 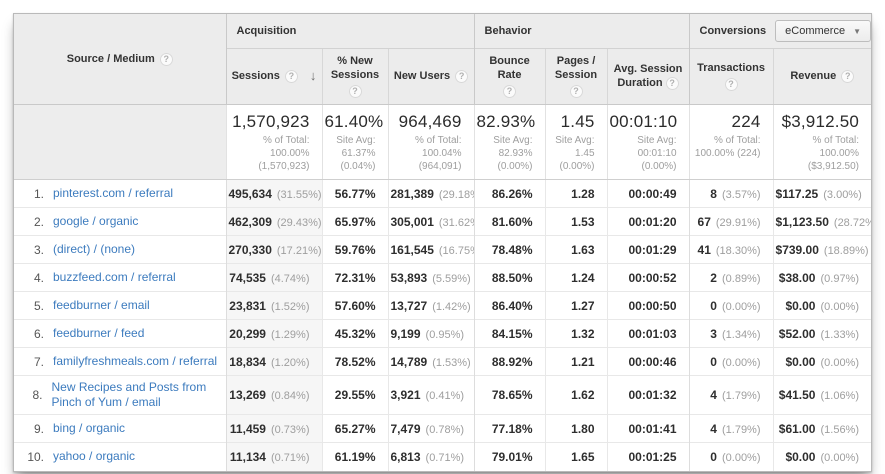 What do you see at coordinates (648, 142) in the screenshot?
I see `totals-avg-duration: 00:01:10 Site Avg: 00:01:10 (0.00%)` at bounding box center [648, 142].